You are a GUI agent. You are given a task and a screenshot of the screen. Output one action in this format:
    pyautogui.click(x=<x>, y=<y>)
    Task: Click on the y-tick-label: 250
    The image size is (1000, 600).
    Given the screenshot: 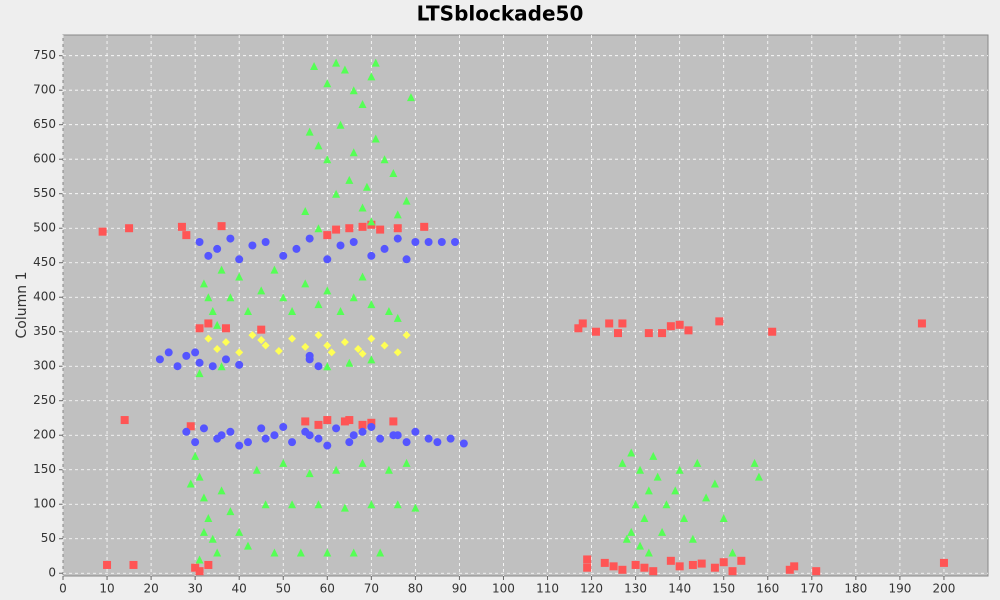 What is the action you would take?
    pyautogui.click(x=44, y=400)
    